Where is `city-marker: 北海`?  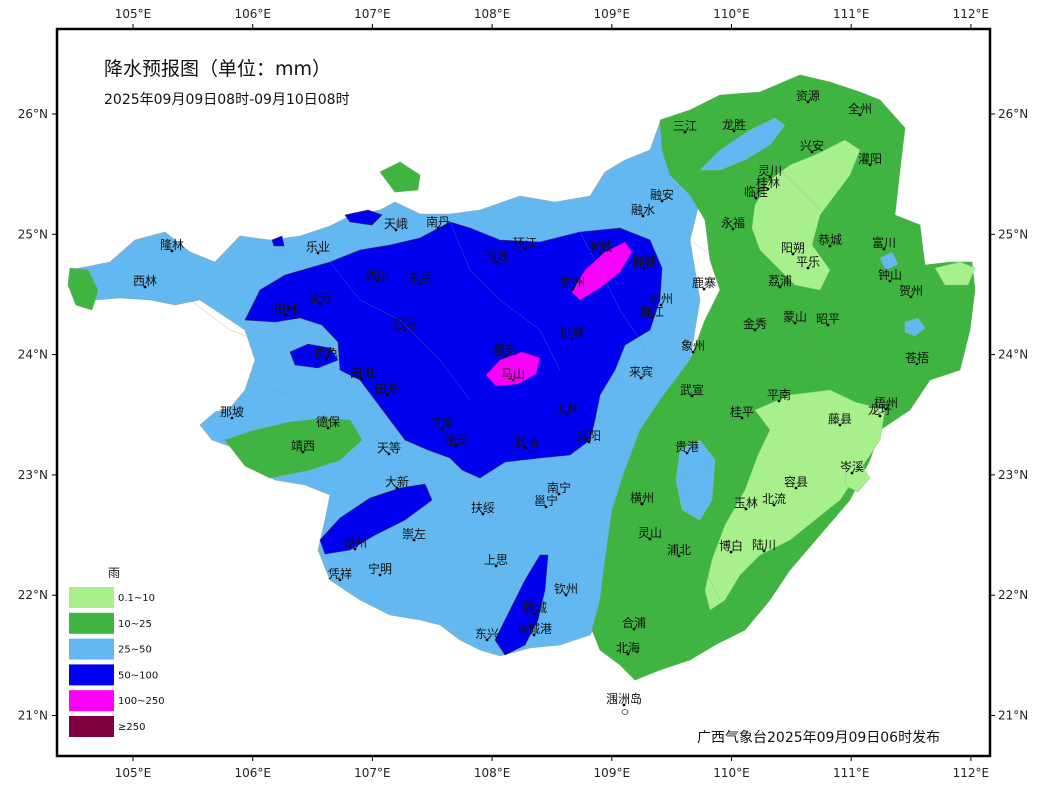 city-marker: 北海 is located at coordinates (628, 648).